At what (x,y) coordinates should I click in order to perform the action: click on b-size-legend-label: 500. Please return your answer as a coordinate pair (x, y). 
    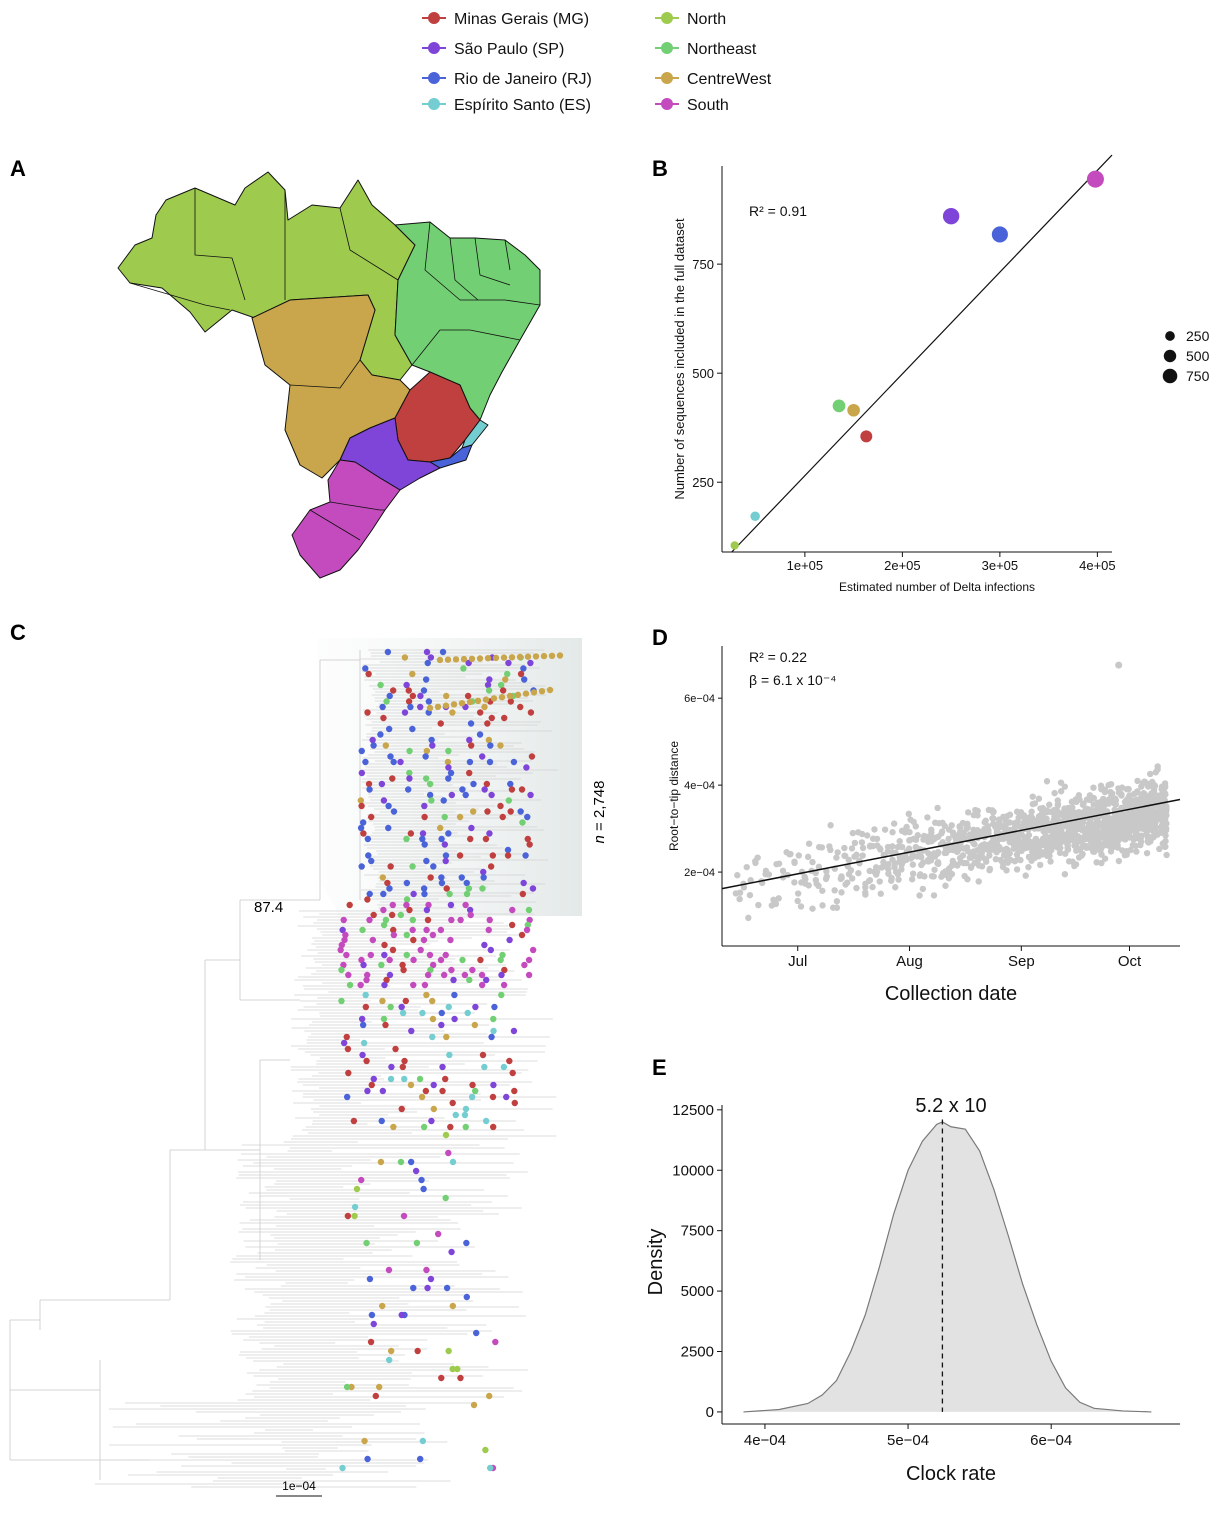
    Looking at the image, I should click on (1198, 356).